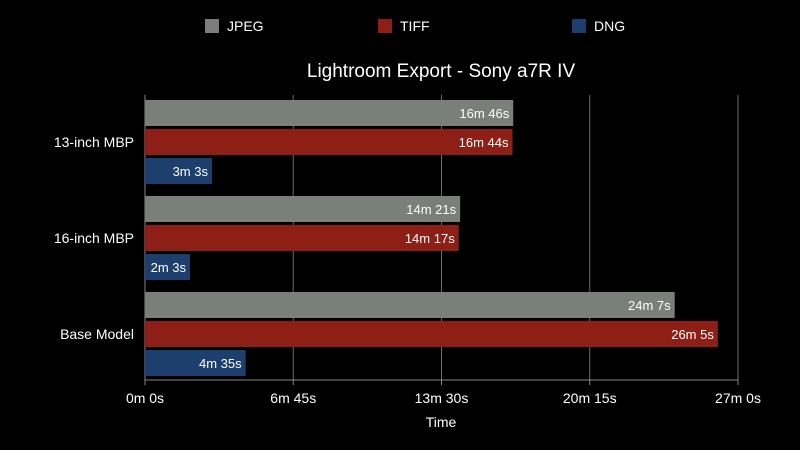 The height and width of the screenshot is (450, 800). What do you see at coordinates (293, 398) in the screenshot?
I see `x-tick-label: 6m 45s` at bounding box center [293, 398].